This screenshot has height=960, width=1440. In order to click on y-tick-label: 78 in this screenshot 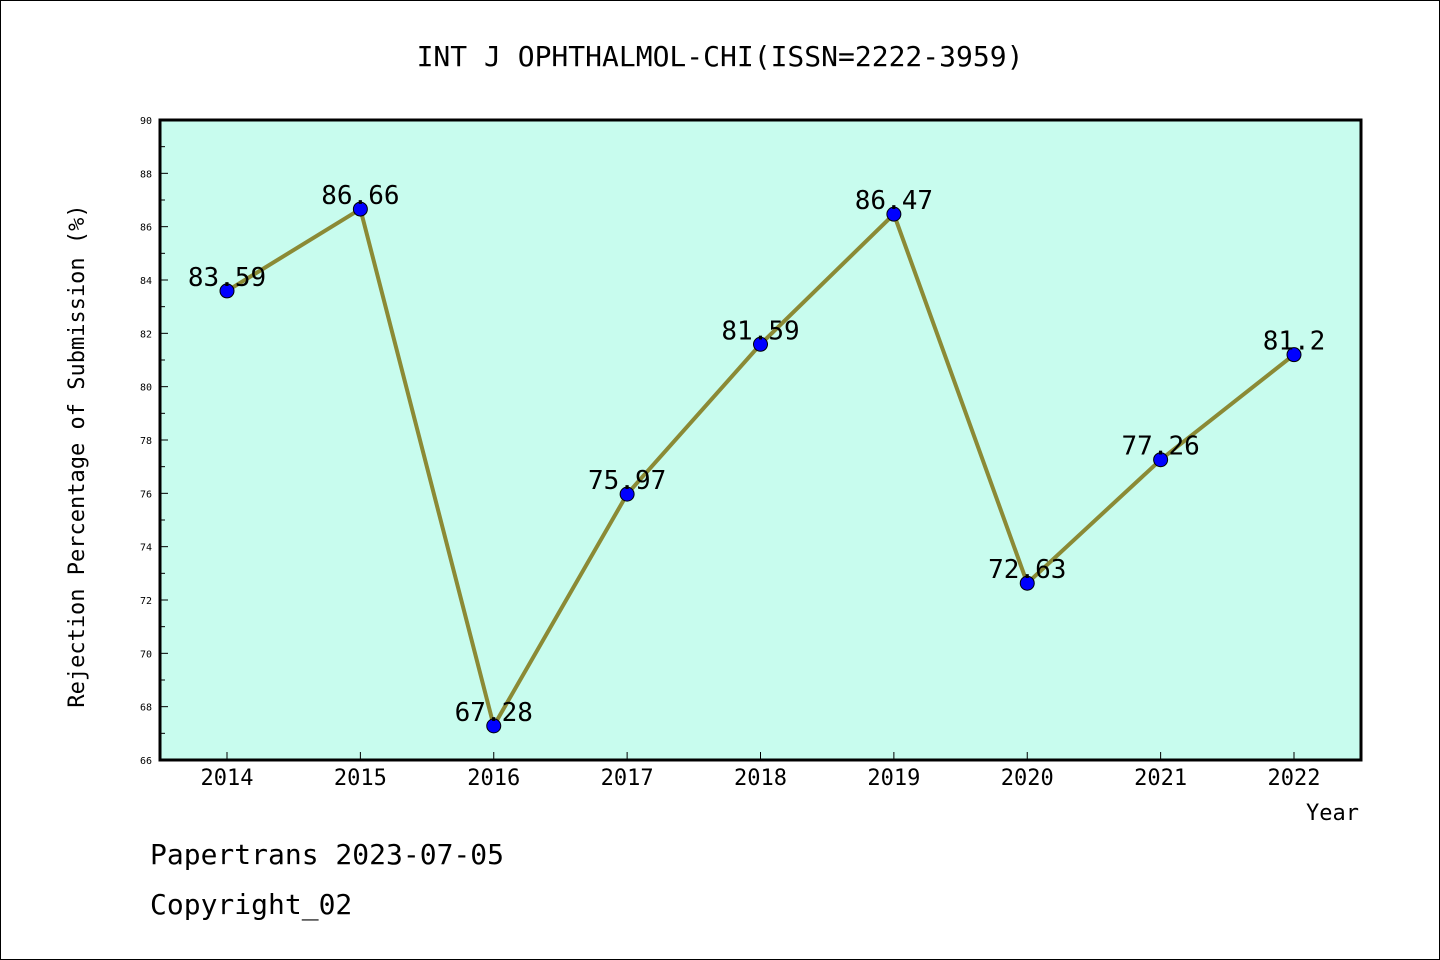, I will do `click(146, 441)`.